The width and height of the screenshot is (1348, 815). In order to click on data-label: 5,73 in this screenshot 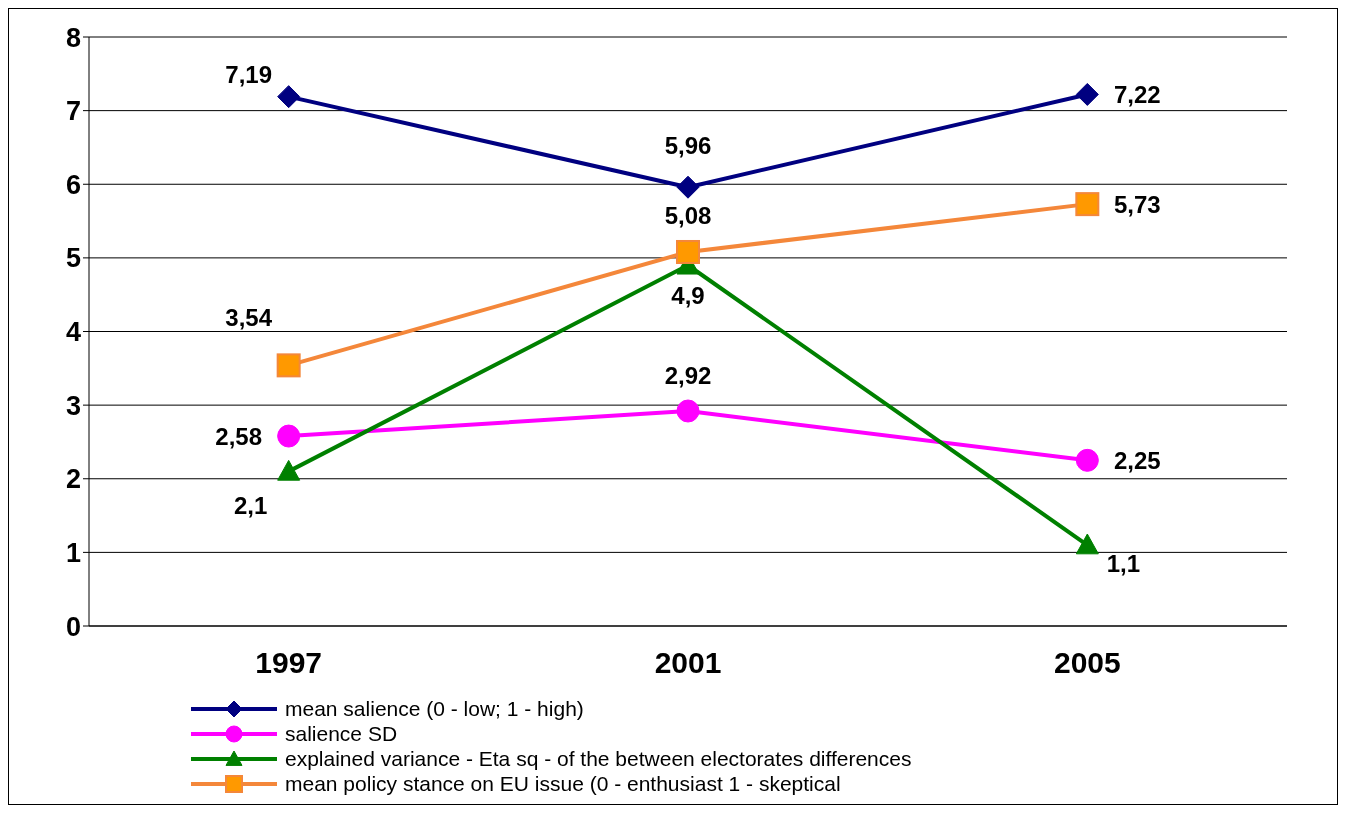, I will do `click(1137, 204)`.